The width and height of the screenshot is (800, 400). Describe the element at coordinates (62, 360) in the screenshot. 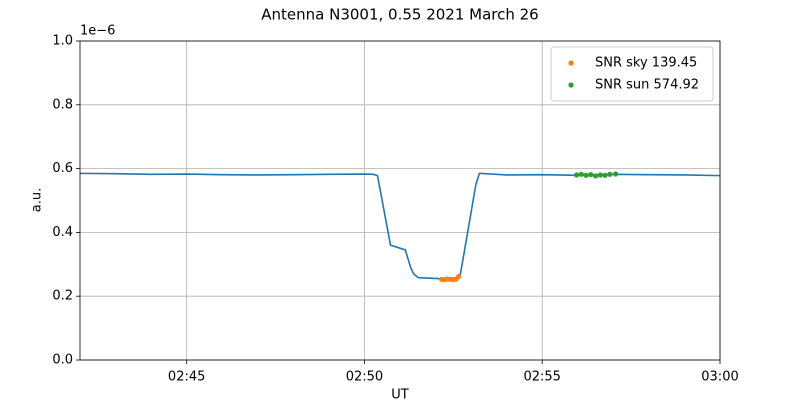

I see `y-tick-label: 0.0` at that location.